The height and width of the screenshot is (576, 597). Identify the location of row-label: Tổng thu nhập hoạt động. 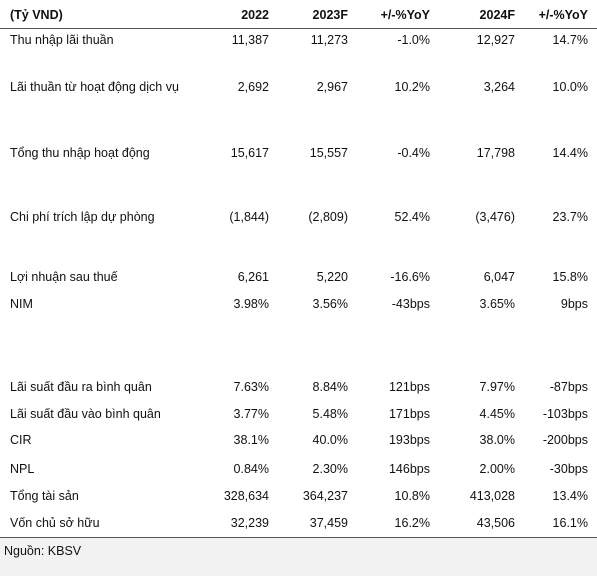
(80, 153).